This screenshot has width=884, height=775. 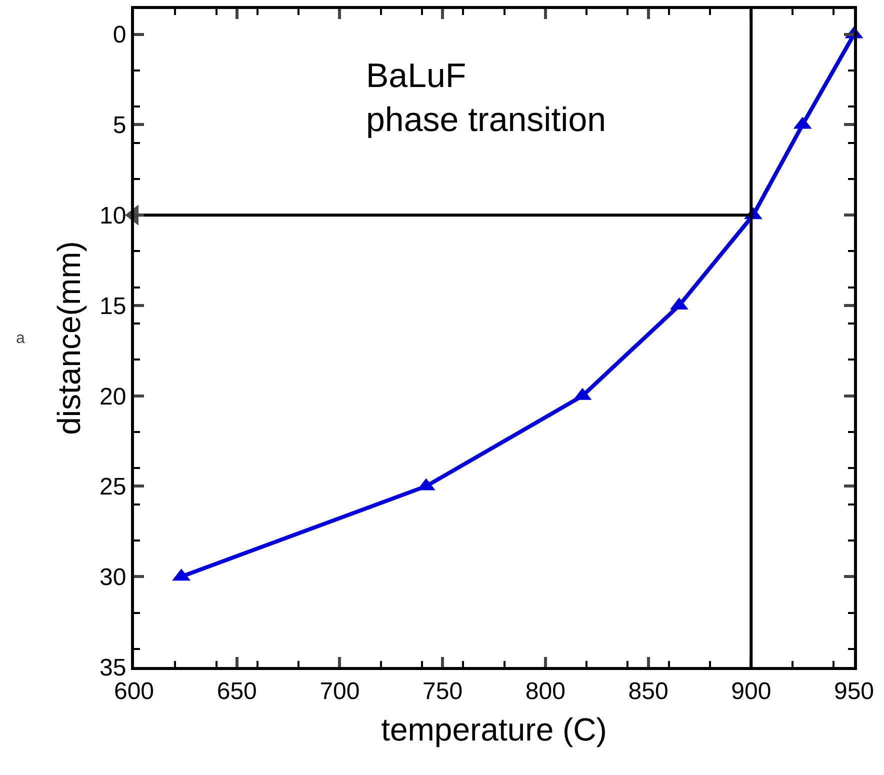 I want to click on y-tick-label: 10, so click(x=112, y=216).